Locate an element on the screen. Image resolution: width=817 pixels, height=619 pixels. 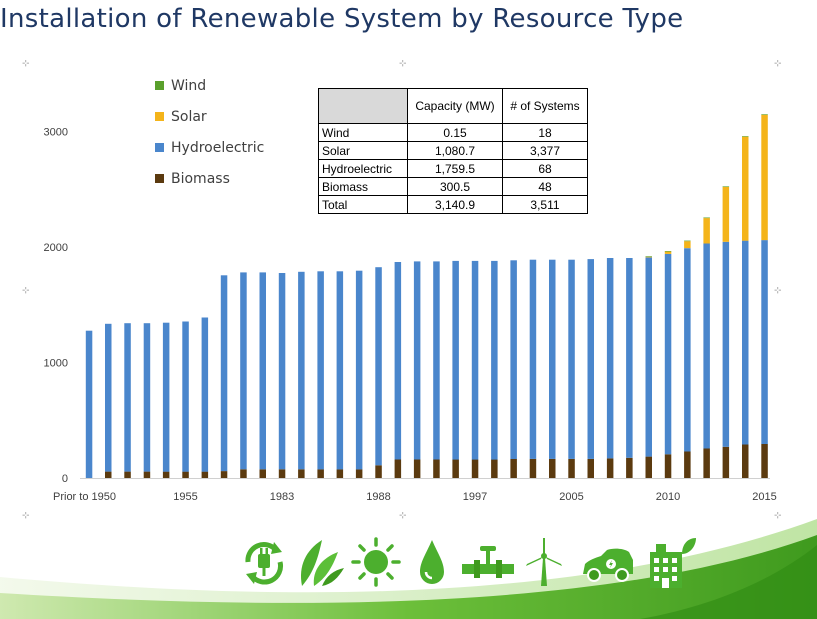
legend-label: Hydroelectric is located at coordinates (218, 147).